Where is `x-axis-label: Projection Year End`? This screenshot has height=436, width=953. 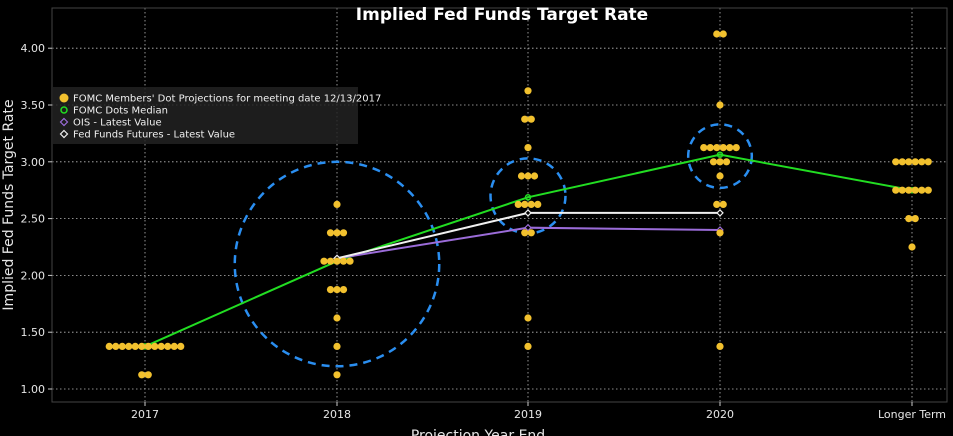
x-axis-label: Projection Year End is located at coordinates (478, 432).